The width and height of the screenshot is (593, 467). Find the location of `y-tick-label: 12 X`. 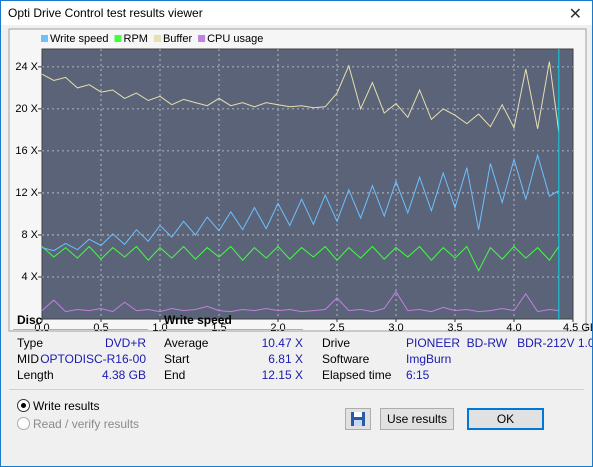

y-tick-label: 12 X is located at coordinates (26, 193).